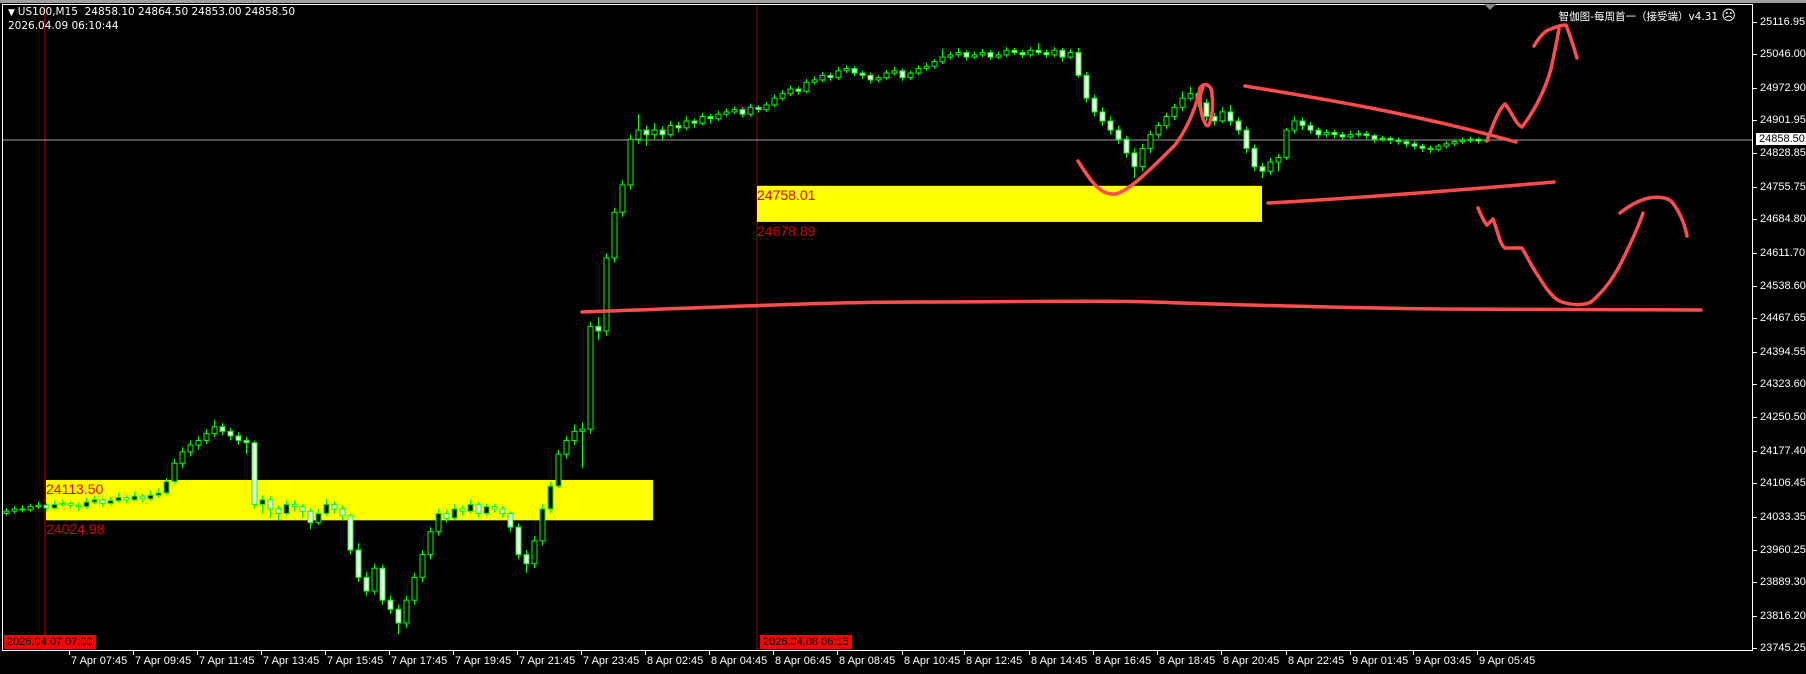 This screenshot has height=674, width=1806. I want to click on price-tick-label: 25046.00, so click(1783, 54).